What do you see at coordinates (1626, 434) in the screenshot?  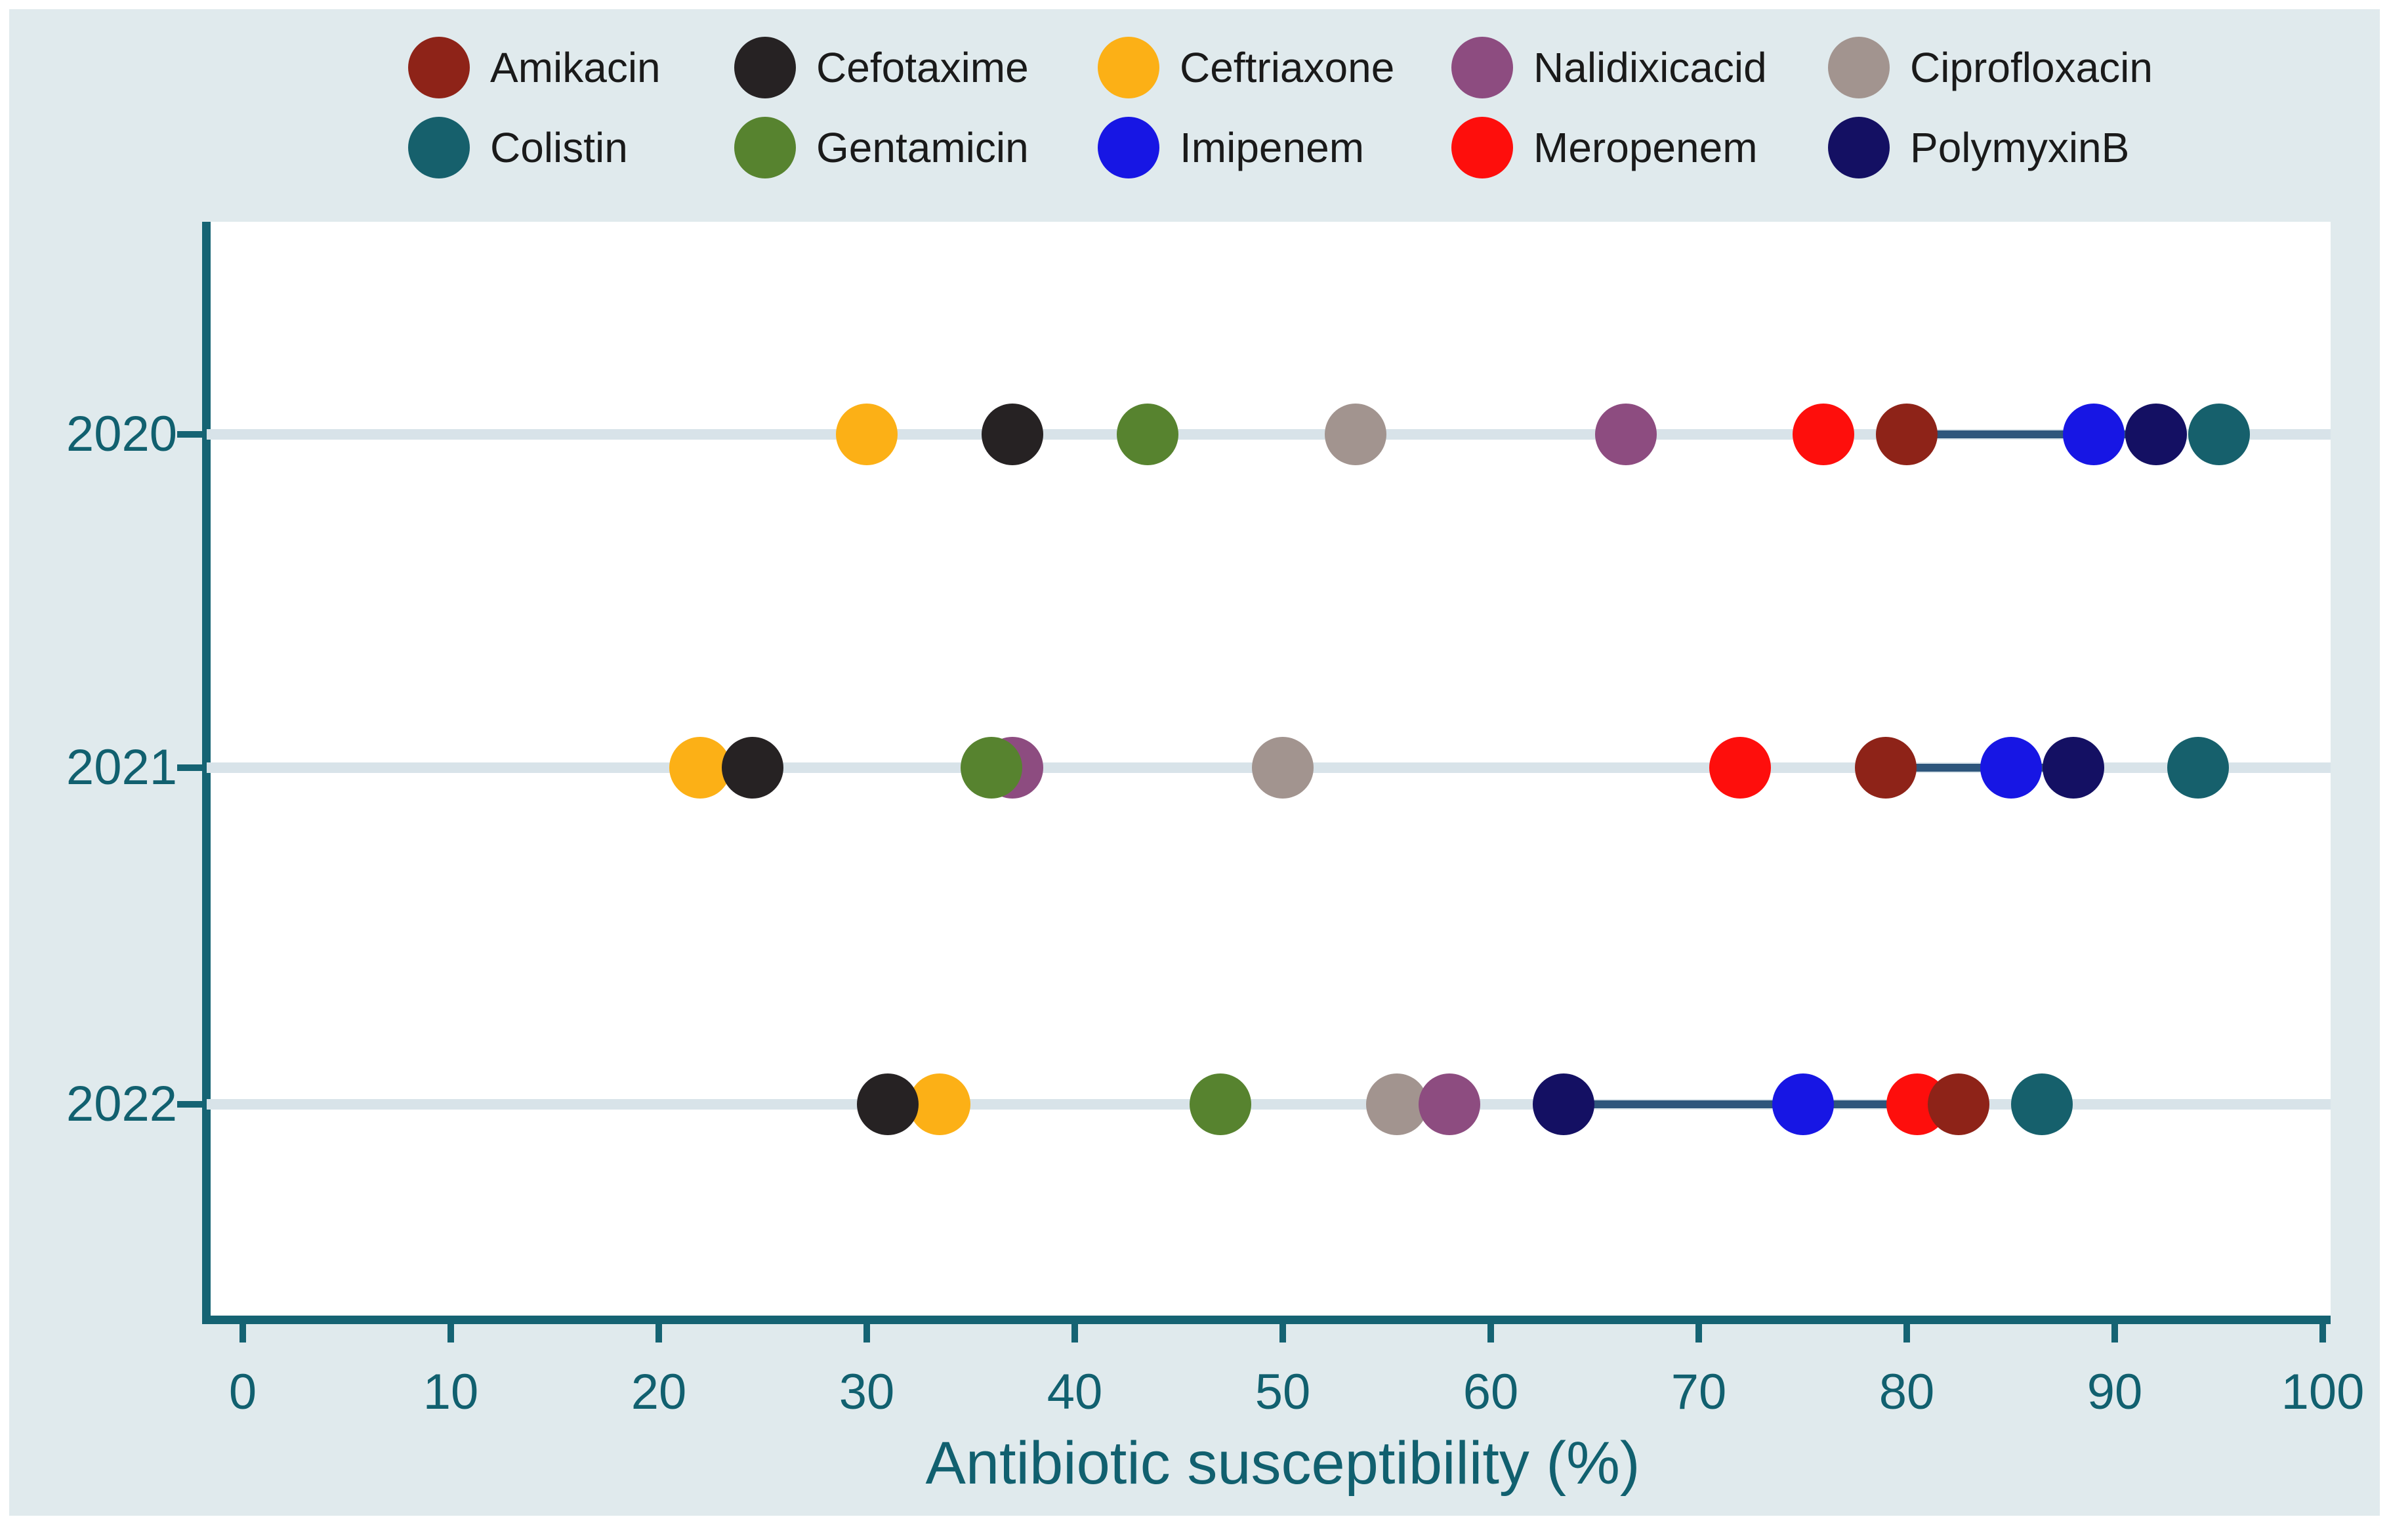 I see `dot-Nalidixicacid-2020` at bounding box center [1626, 434].